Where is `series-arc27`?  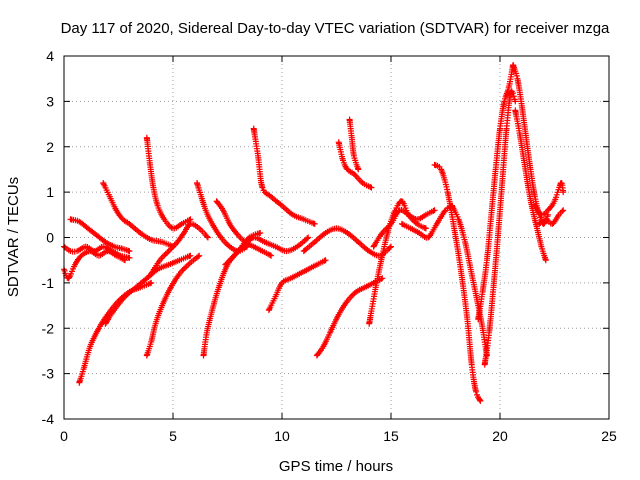
series-arc27 is located at coordinates (530, 144).